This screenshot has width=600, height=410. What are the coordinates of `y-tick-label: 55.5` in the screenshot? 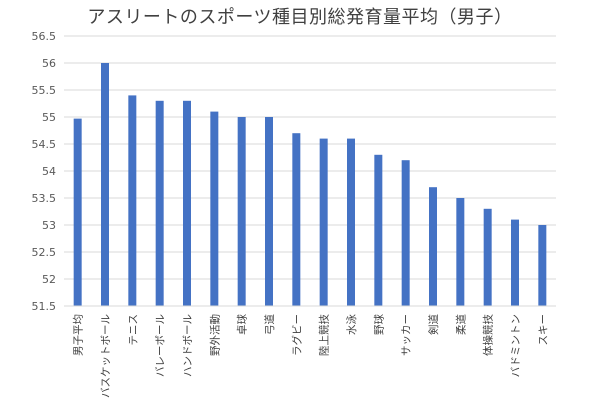 It's located at (44, 90).